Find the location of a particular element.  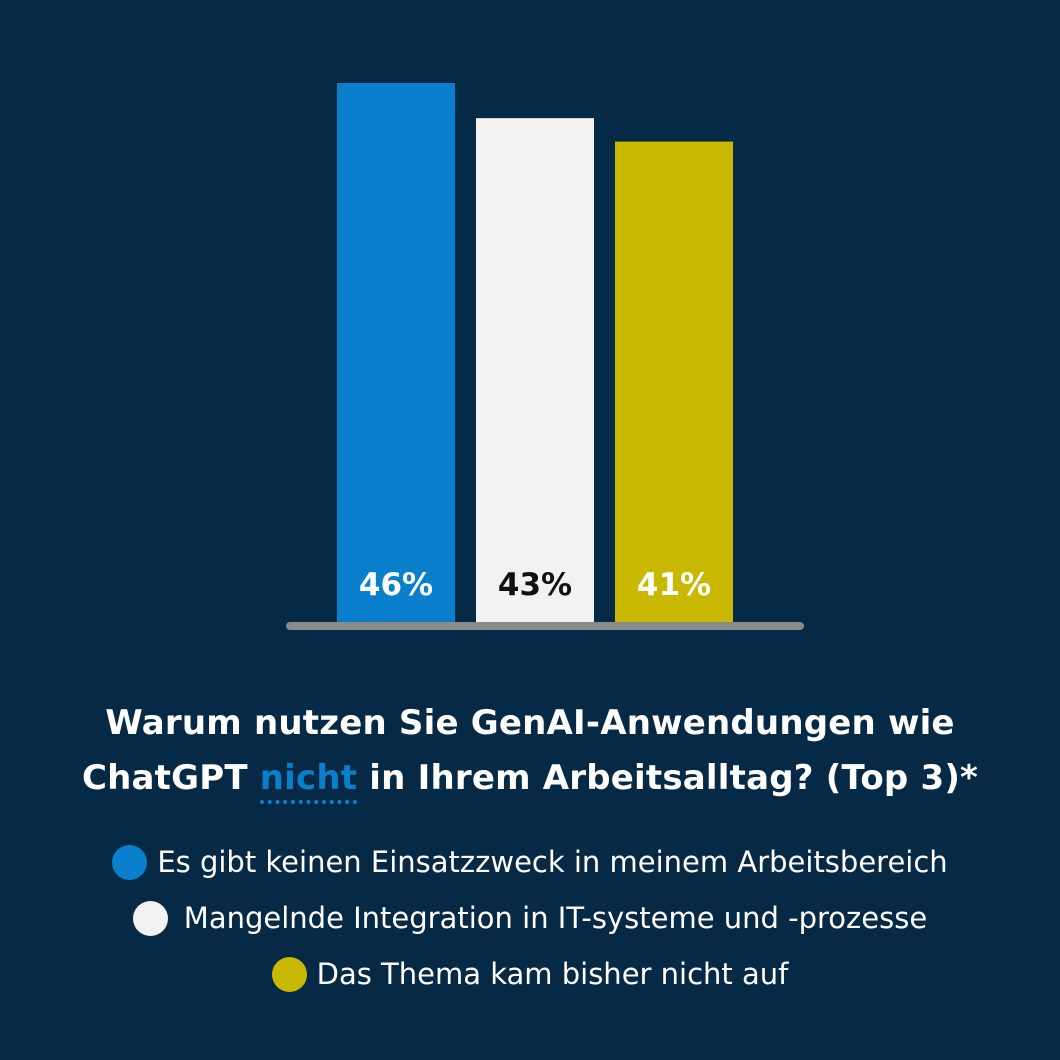

legend-item-3: Das Thema kam bisher nicht auf is located at coordinates (530, 974).